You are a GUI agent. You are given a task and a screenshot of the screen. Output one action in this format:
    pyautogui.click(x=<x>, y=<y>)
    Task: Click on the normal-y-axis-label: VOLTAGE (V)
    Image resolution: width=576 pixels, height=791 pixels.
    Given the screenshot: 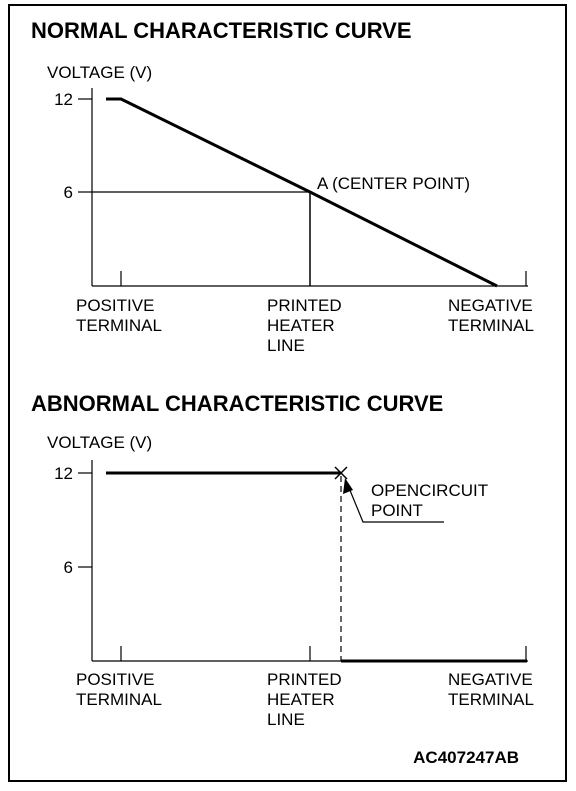 What is the action you would take?
    pyautogui.click(x=99, y=72)
    